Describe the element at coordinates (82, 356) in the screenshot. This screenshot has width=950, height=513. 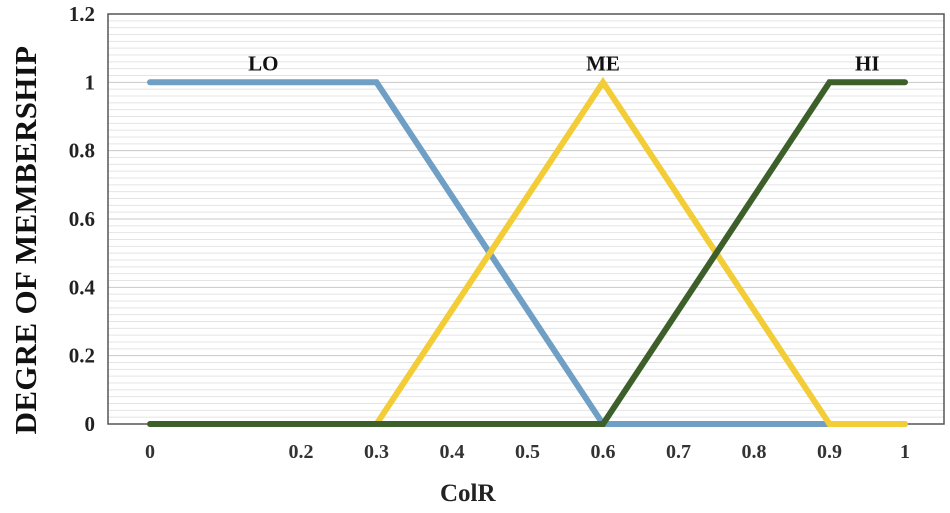
I see `y-tick-label: 0.2` at that location.